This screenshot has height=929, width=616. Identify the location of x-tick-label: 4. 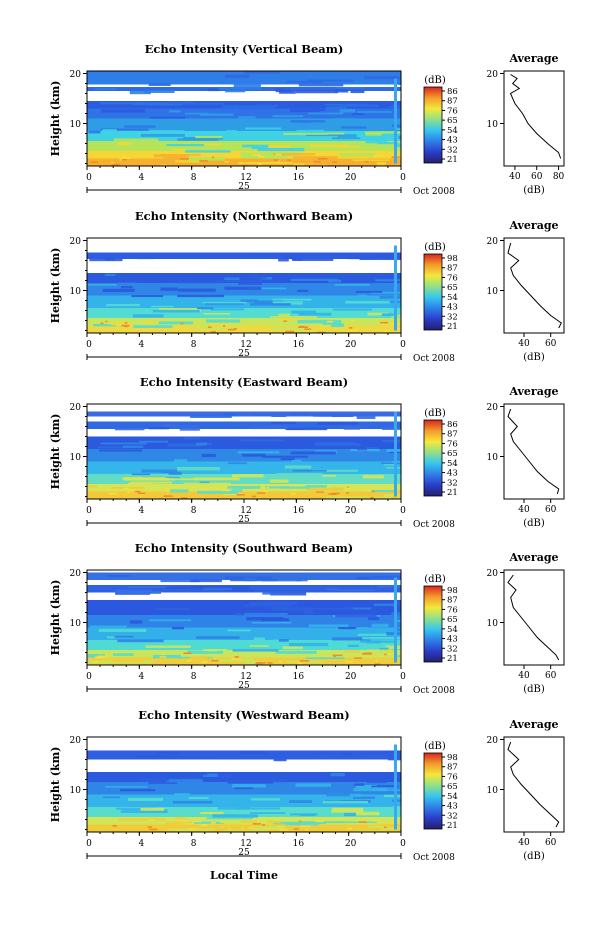
(141, 677).